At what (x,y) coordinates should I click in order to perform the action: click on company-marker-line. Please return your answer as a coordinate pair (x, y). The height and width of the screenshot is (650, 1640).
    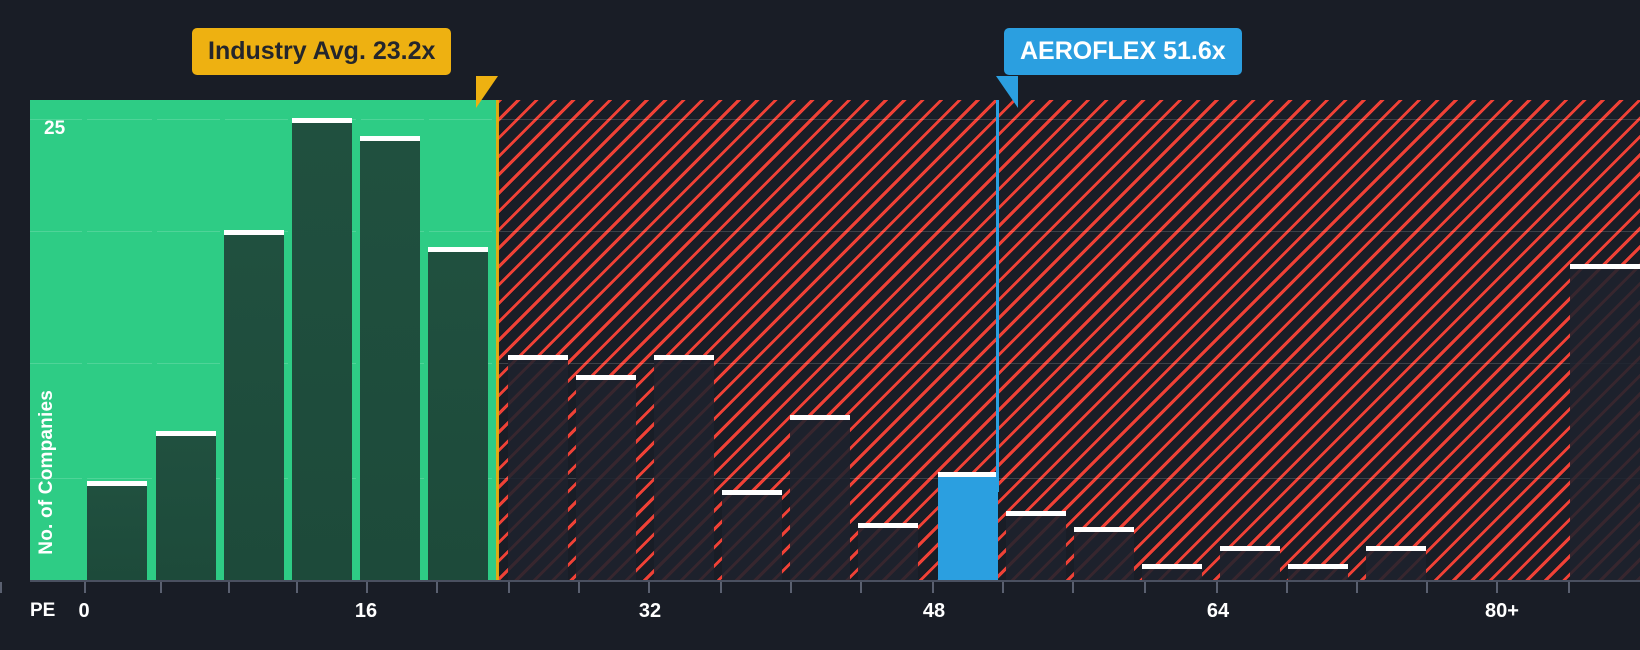
    Looking at the image, I should click on (997, 296).